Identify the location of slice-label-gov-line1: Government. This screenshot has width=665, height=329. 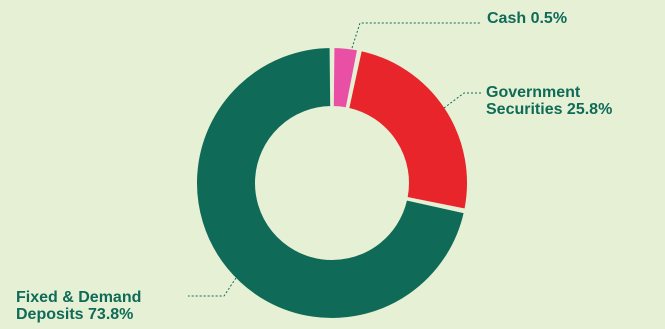
(533, 92).